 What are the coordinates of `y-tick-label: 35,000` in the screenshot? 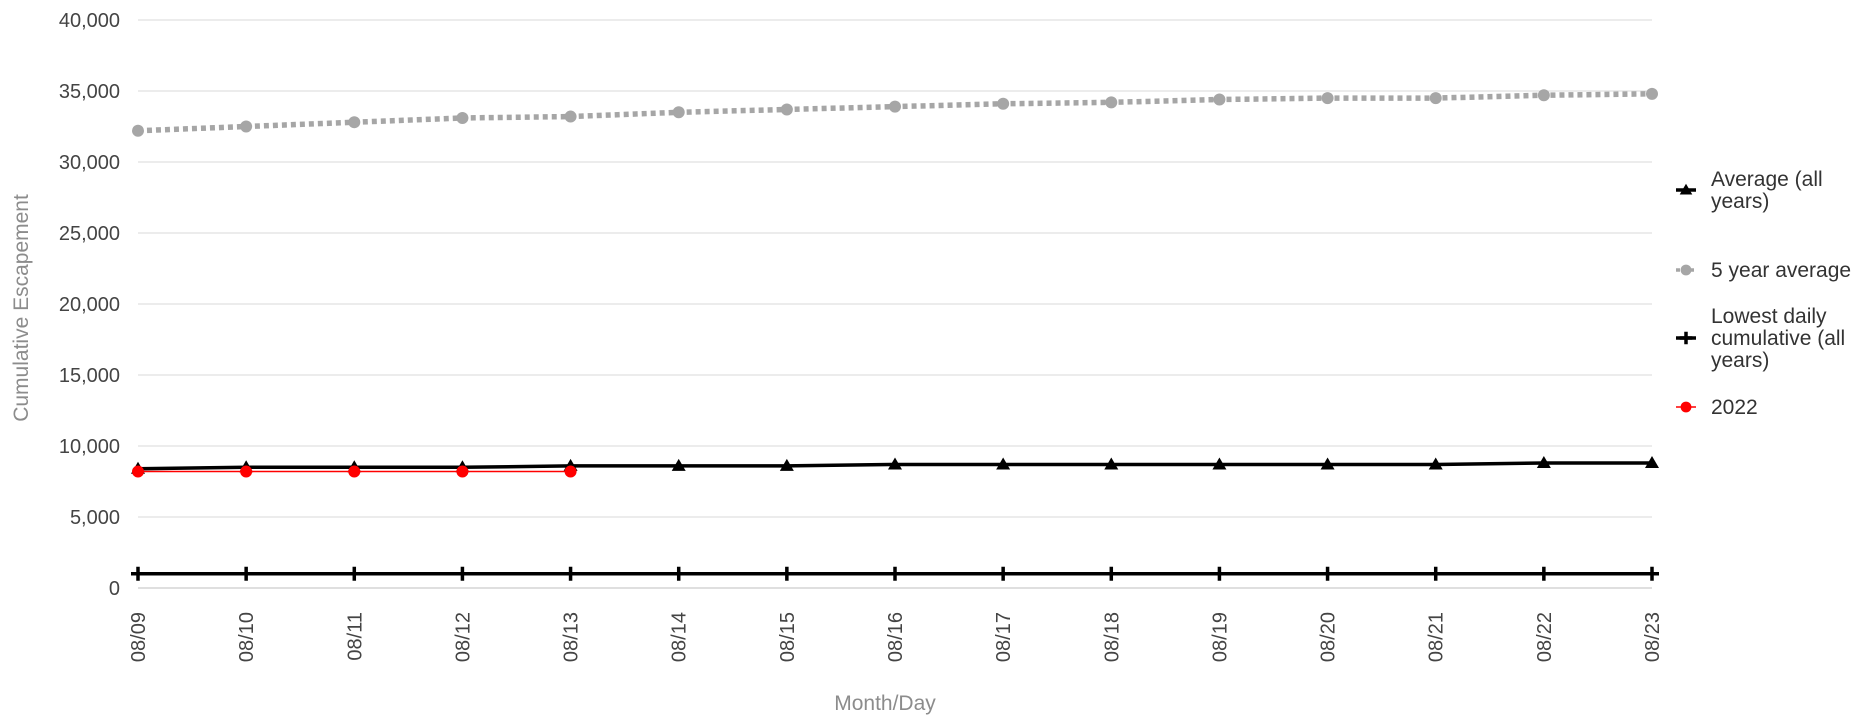 It's located at (89, 92).